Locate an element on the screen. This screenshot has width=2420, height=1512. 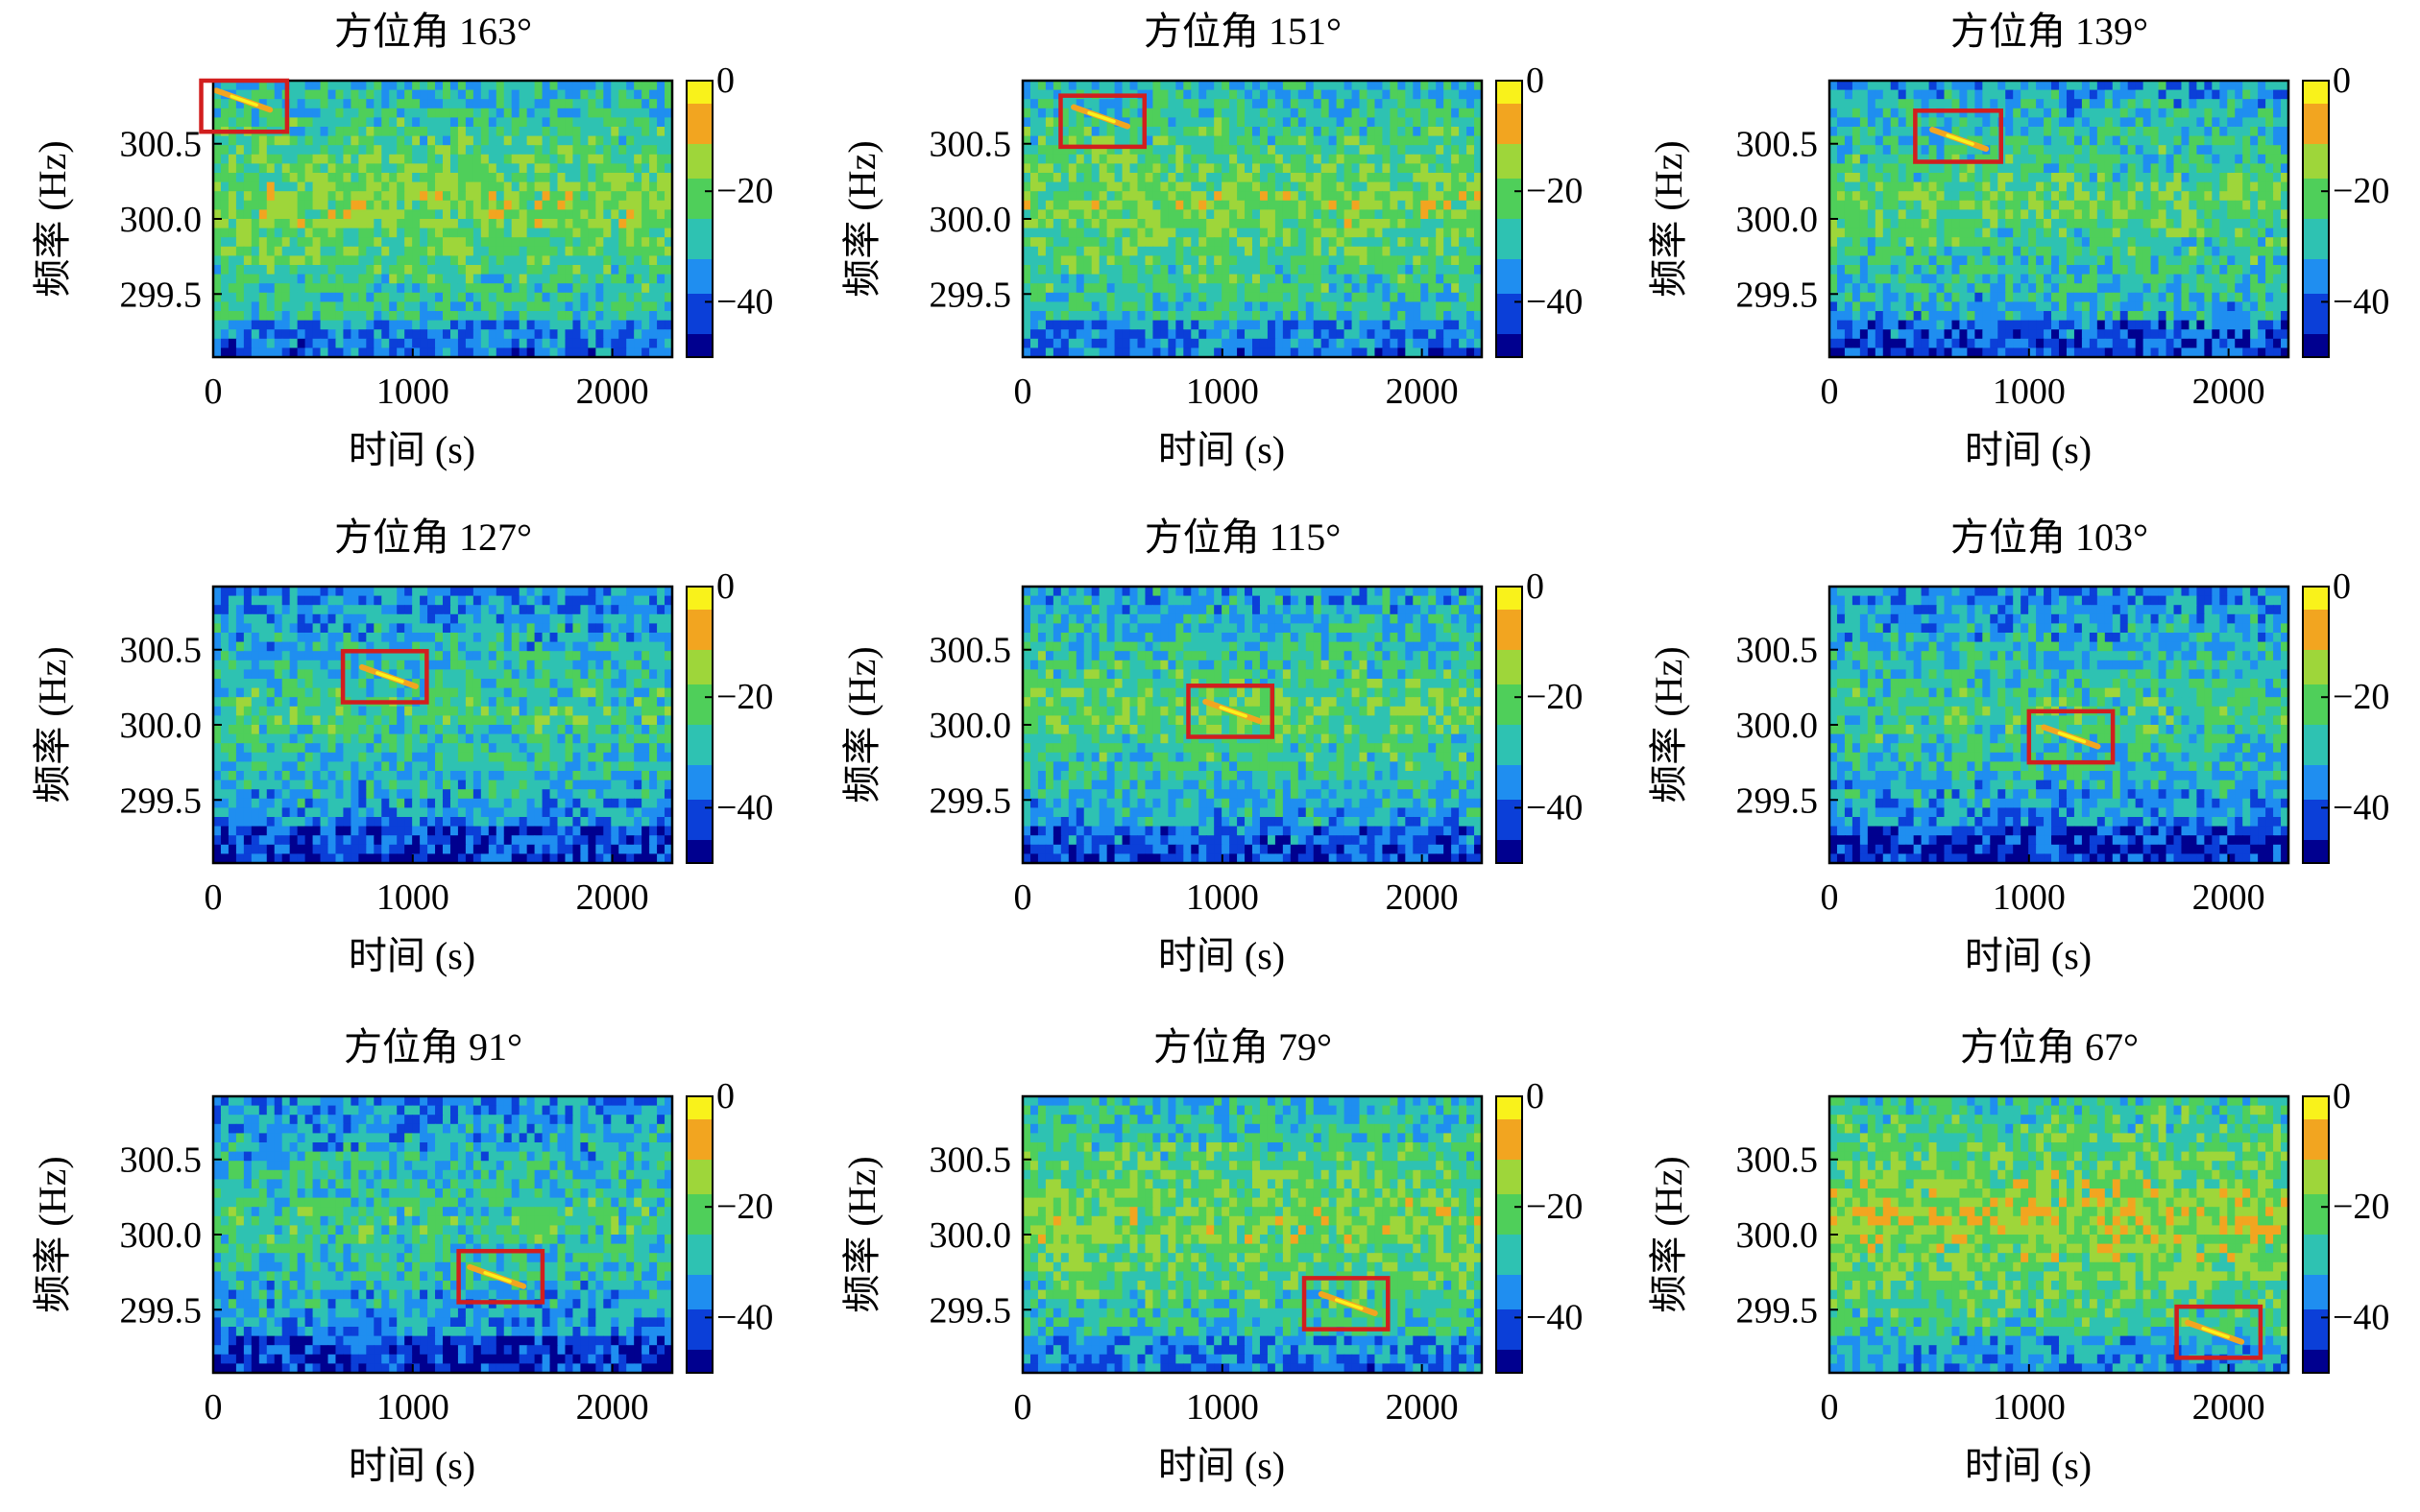
y-tick-label: 300.0 is located at coordinates (162, 220).